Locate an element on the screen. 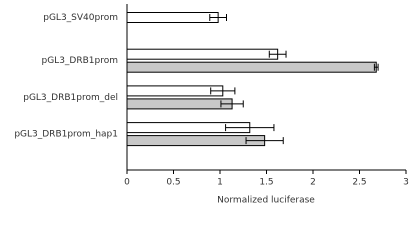 This screenshot has width=417, height=240. x-tick-label: 2 is located at coordinates (313, 183).